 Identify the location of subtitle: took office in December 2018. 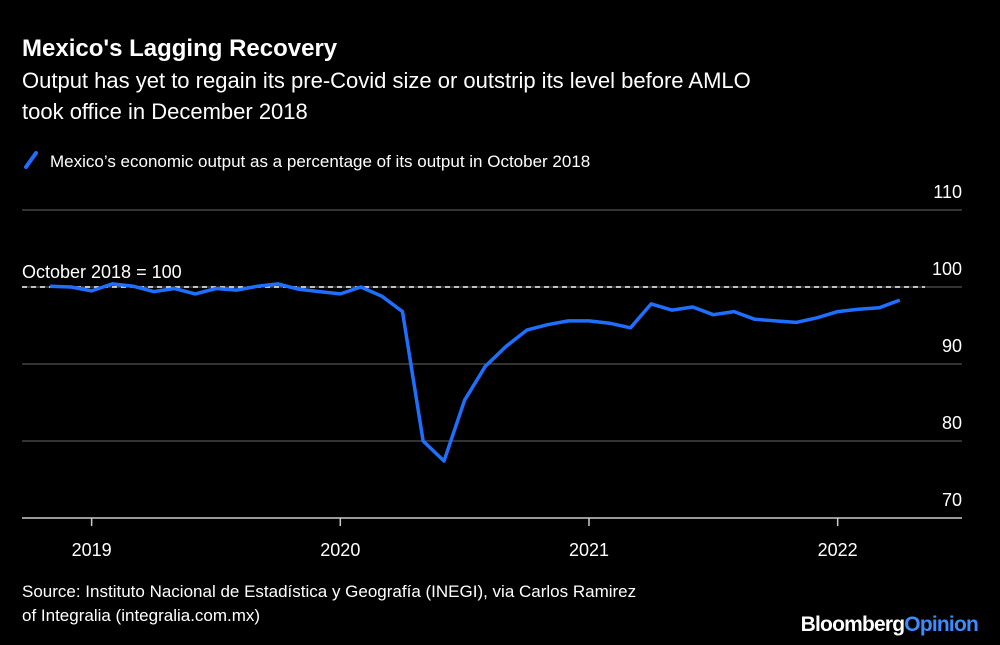
(165, 111).